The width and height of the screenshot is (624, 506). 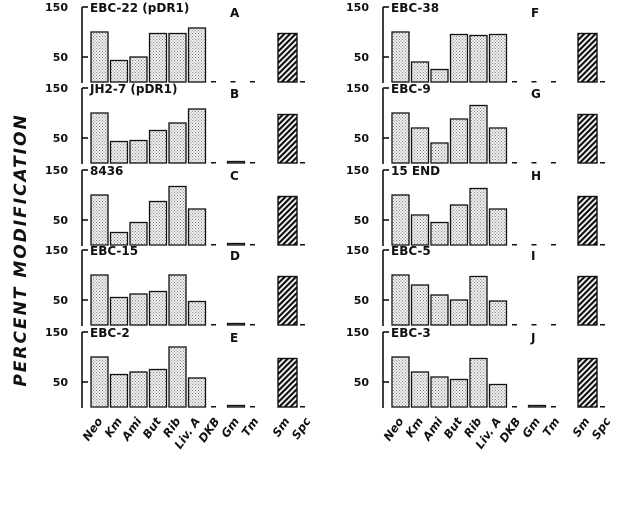 What do you see at coordinates (208, 430) in the screenshot?
I see `x-tick-label: DKB` at bounding box center [208, 430].